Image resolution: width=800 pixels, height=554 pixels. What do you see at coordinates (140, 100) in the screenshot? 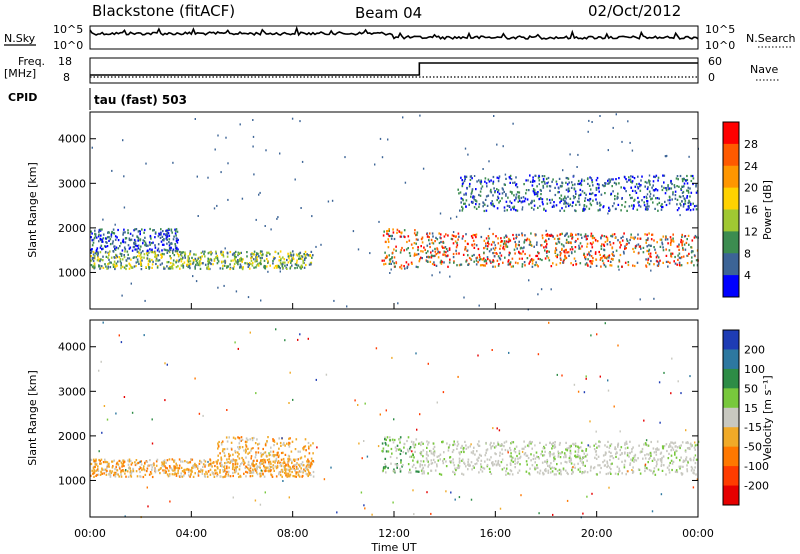
I see `cpid-text: tau (fast) 503` at bounding box center [140, 100].